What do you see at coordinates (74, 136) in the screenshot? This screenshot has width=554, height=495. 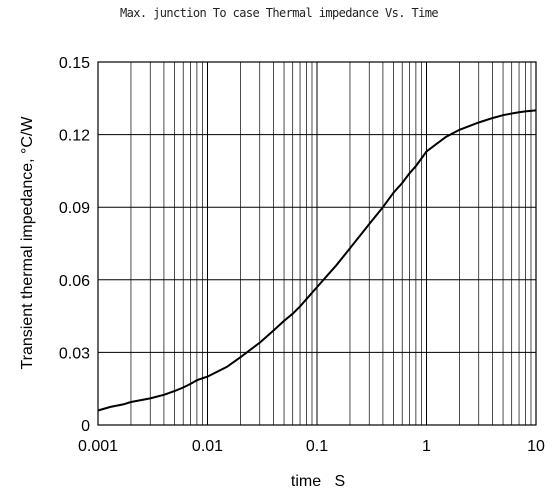 I see `y-tick-label: 0.12` at bounding box center [74, 136].